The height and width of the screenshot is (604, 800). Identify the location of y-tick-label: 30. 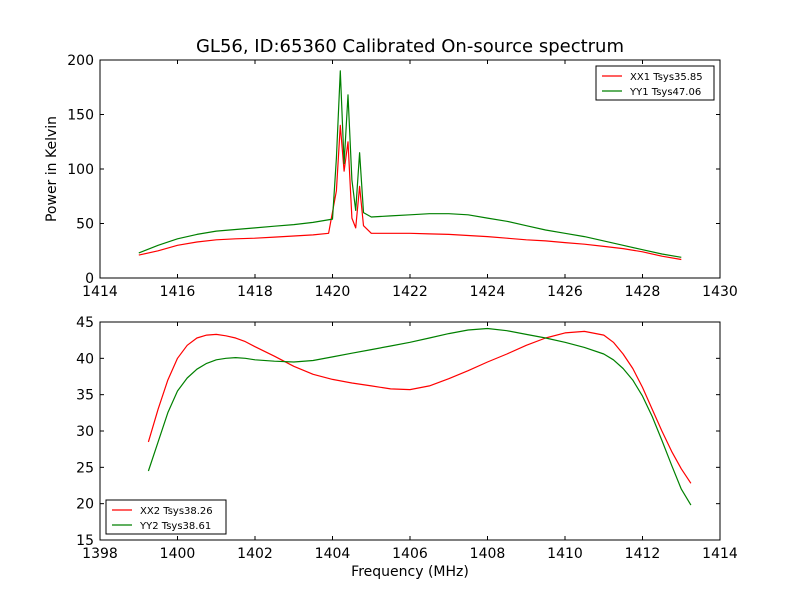
(85, 432).